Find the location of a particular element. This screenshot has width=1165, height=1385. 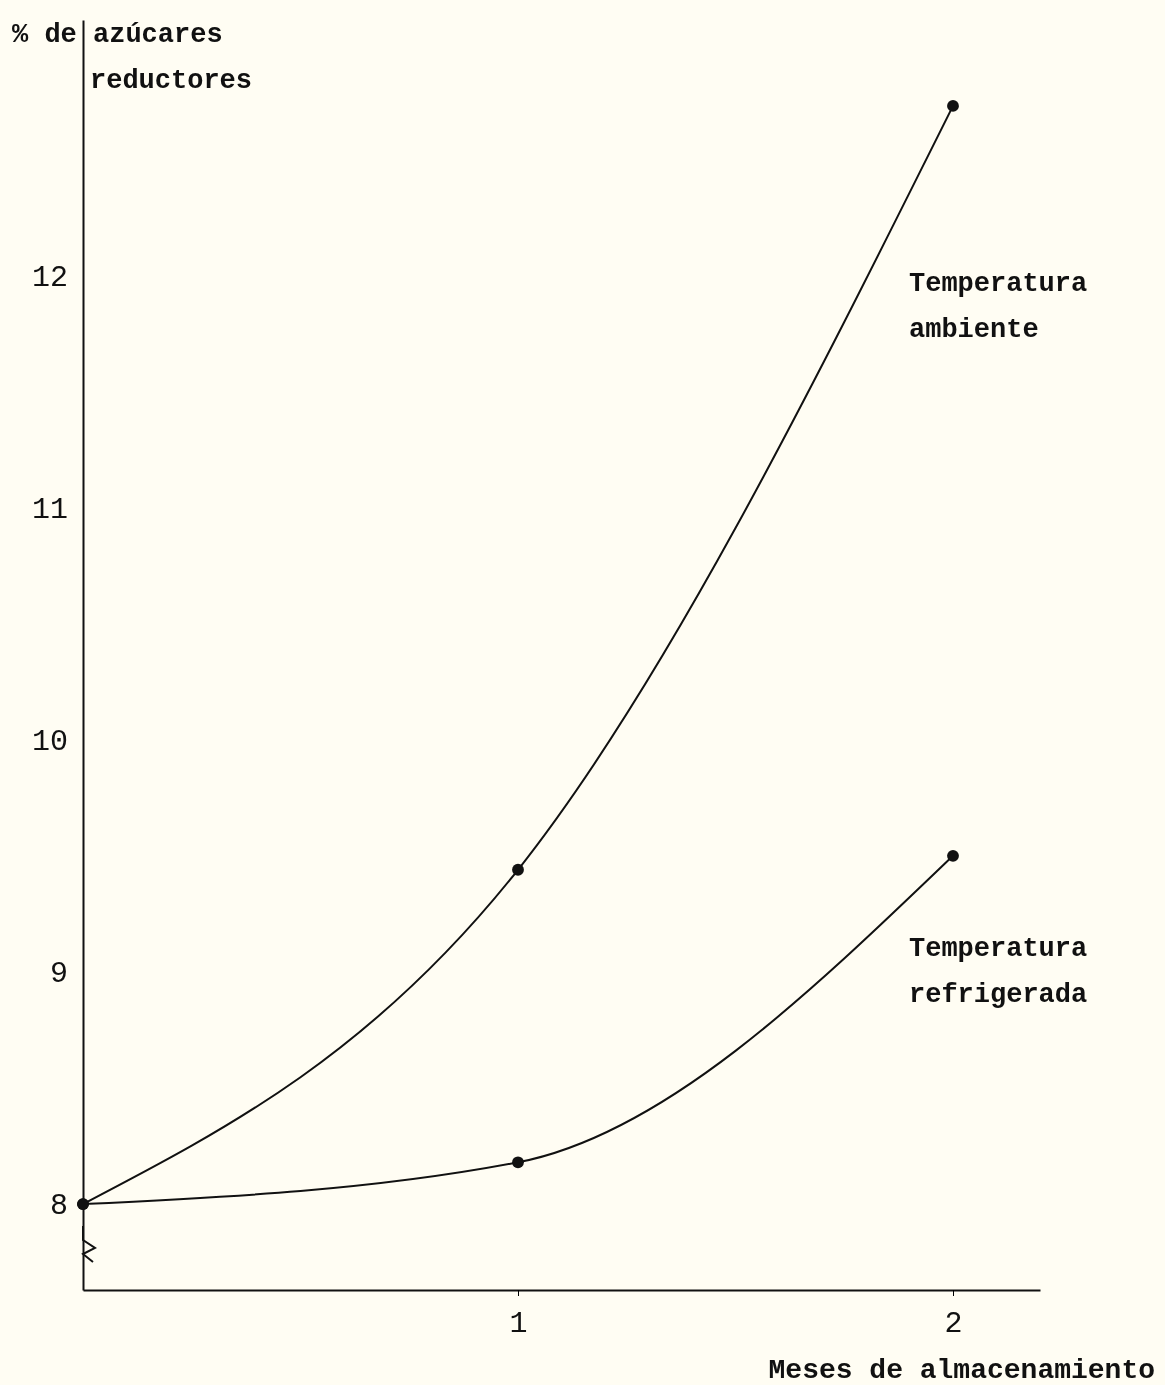

x-tick-label: 1 is located at coordinates (518, 1324).